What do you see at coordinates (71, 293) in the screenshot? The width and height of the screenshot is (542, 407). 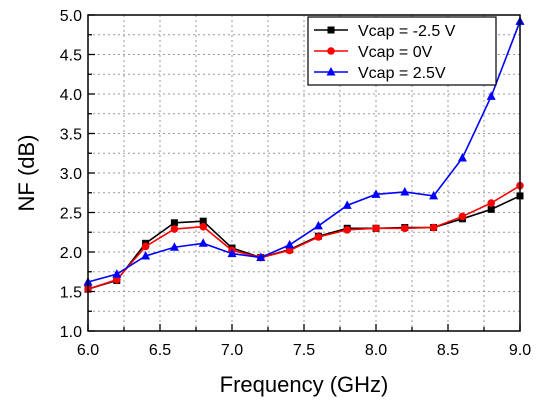 I see `y-tick-label: 1.5` at bounding box center [71, 293].